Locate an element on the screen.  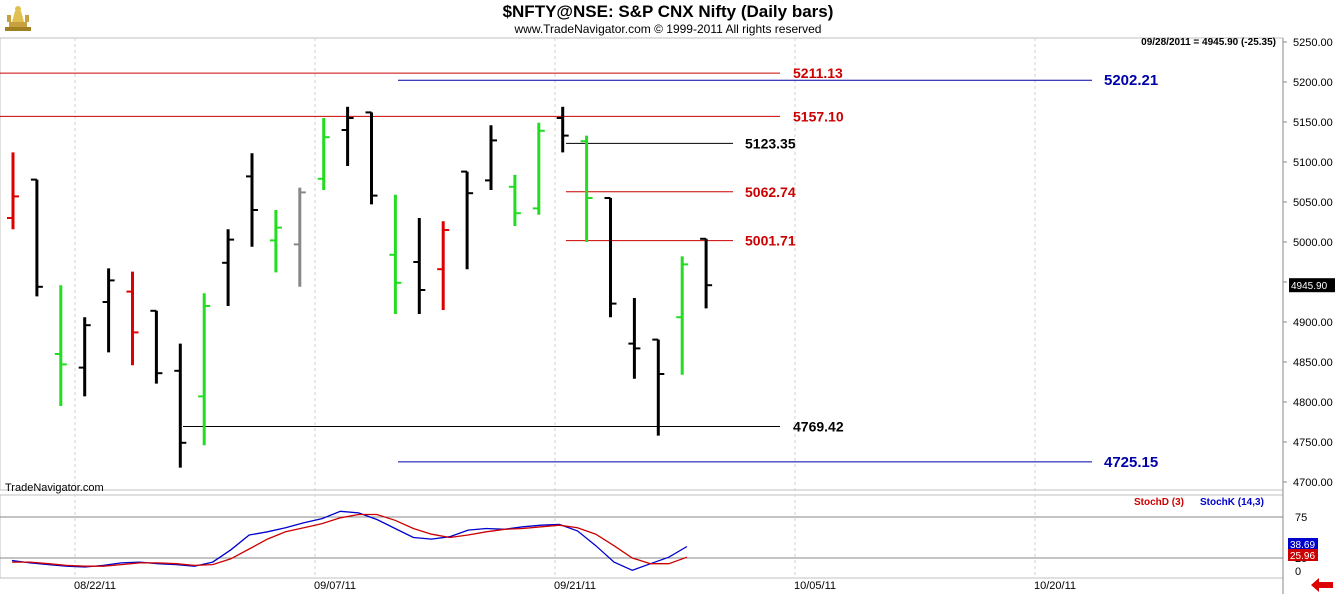
stochd-legend: StochD (3) is located at coordinates (1159, 502).